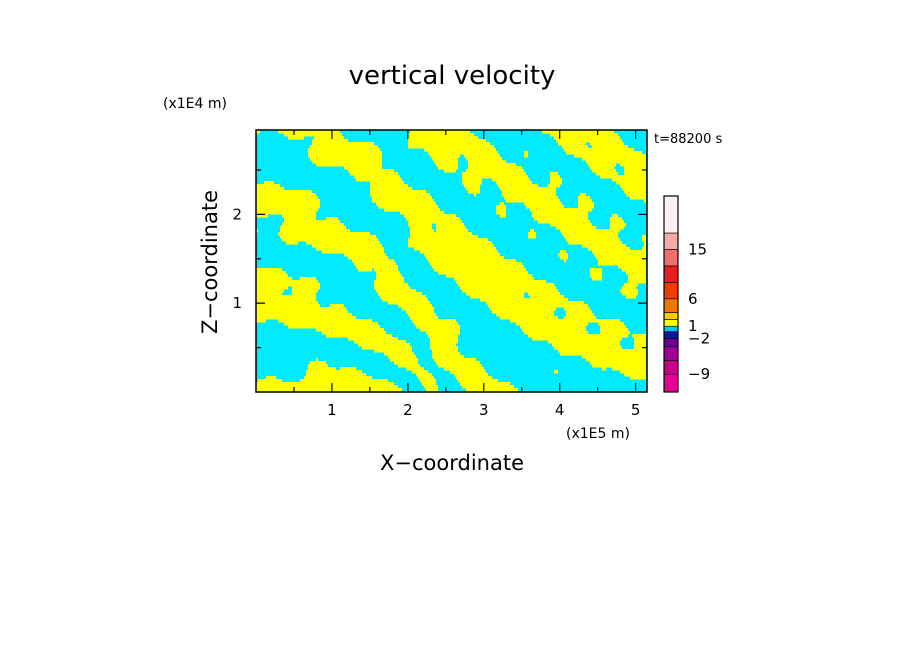 The width and height of the screenshot is (904, 654). Describe the element at coordinates (483, 410) in the screenshot. I see `x-tick-labels: 1 2 3 4 5` at that location.